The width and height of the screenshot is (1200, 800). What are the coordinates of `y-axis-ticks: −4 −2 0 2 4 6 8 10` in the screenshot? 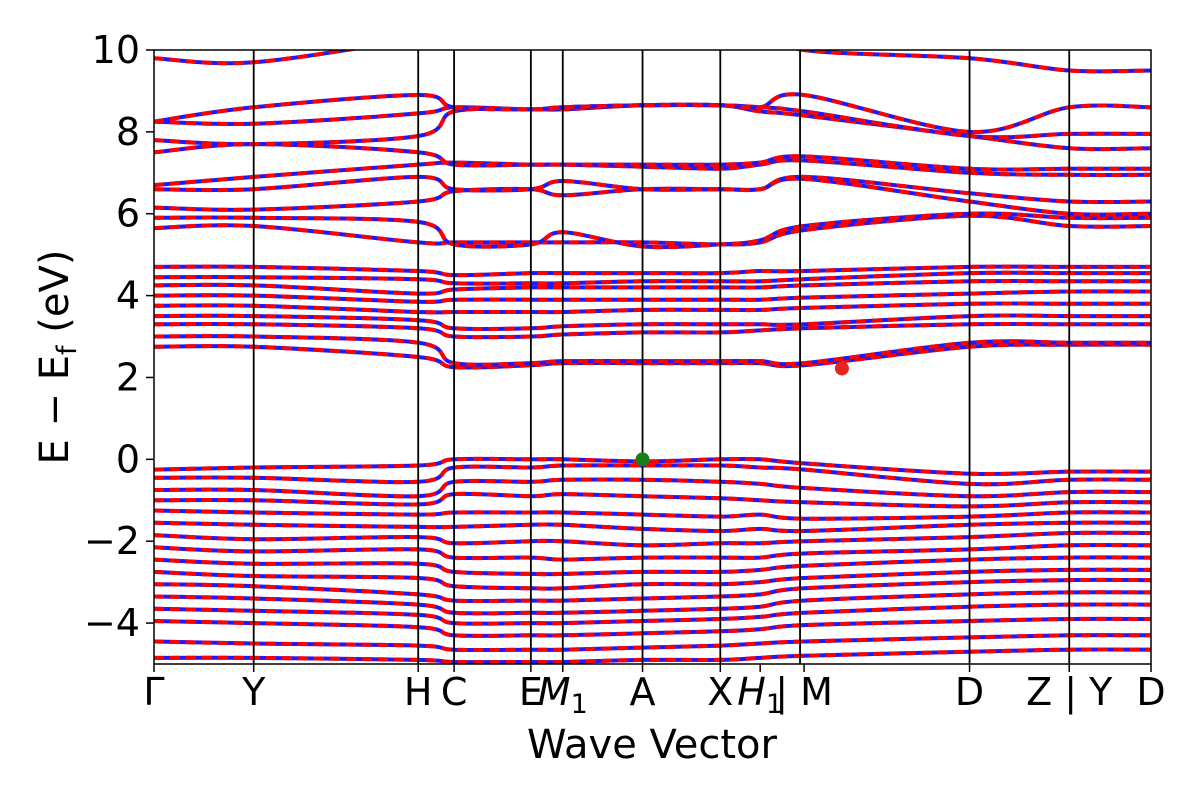 It's located at (119, 336).